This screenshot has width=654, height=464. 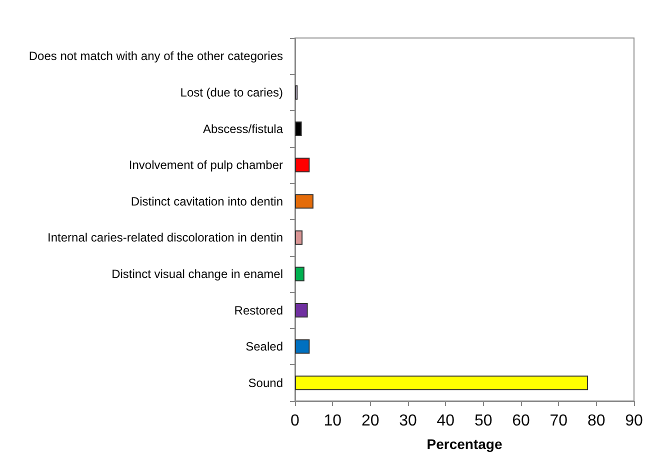 What do you see at coordinates (445, 421) in the screenshot?
I see `x-tick-label: 40` at bounding box center [445, 421].